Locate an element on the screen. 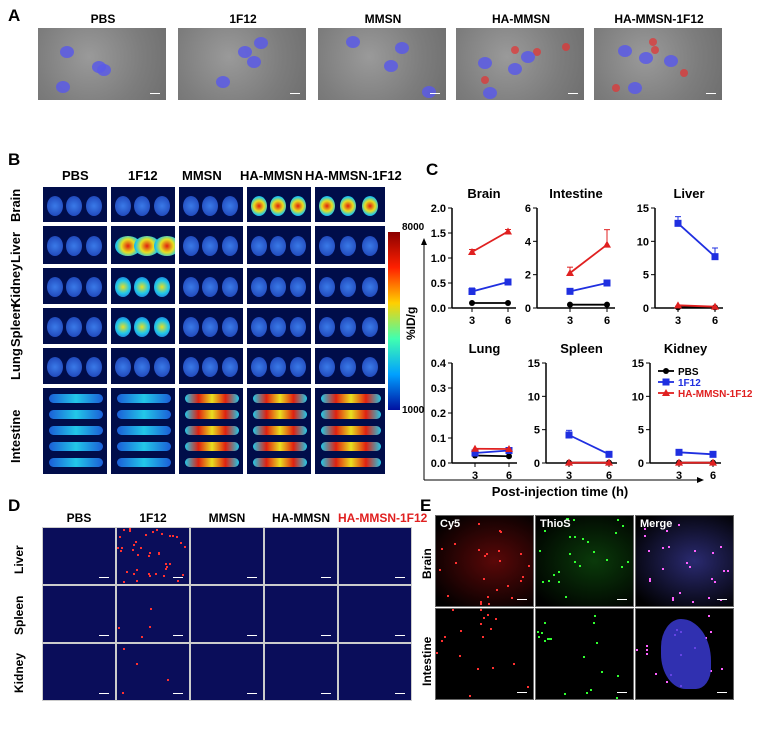 The image size is (760, 737). group-label: HA-MMSN-1F12 is located at coordinates (353, 175).